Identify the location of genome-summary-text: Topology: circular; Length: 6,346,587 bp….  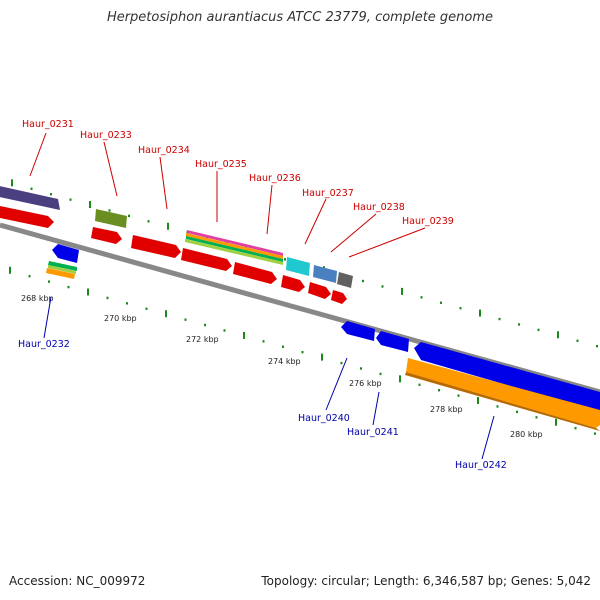
(426, 581).